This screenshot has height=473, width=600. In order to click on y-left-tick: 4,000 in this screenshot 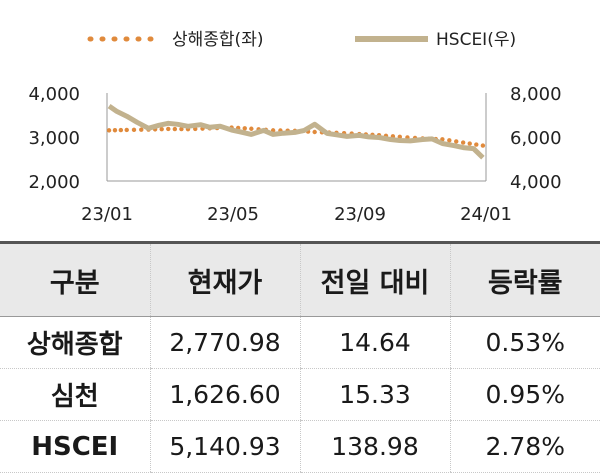, I will do `click(54, 94)`.